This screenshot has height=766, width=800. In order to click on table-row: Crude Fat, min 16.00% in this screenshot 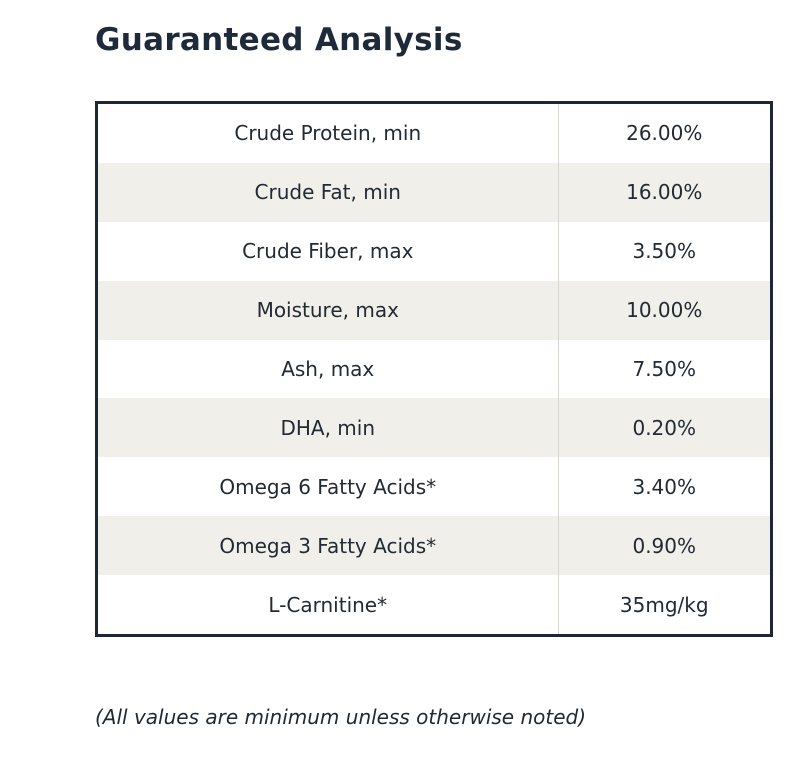, I will do `click(434, 192)`.